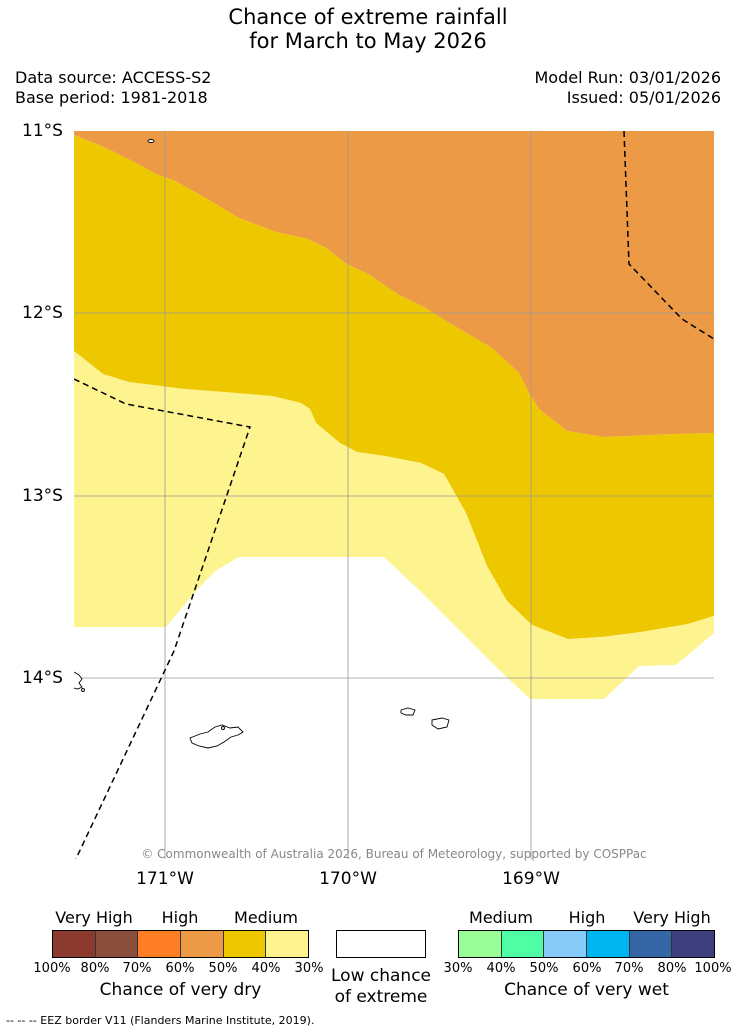 Image resolution: width=736 pixels, height=1035 pixels. What do you see at coordinates (216, 736) in the screenshot?
I see `island-tutuila` at bounding box center [216, 736].